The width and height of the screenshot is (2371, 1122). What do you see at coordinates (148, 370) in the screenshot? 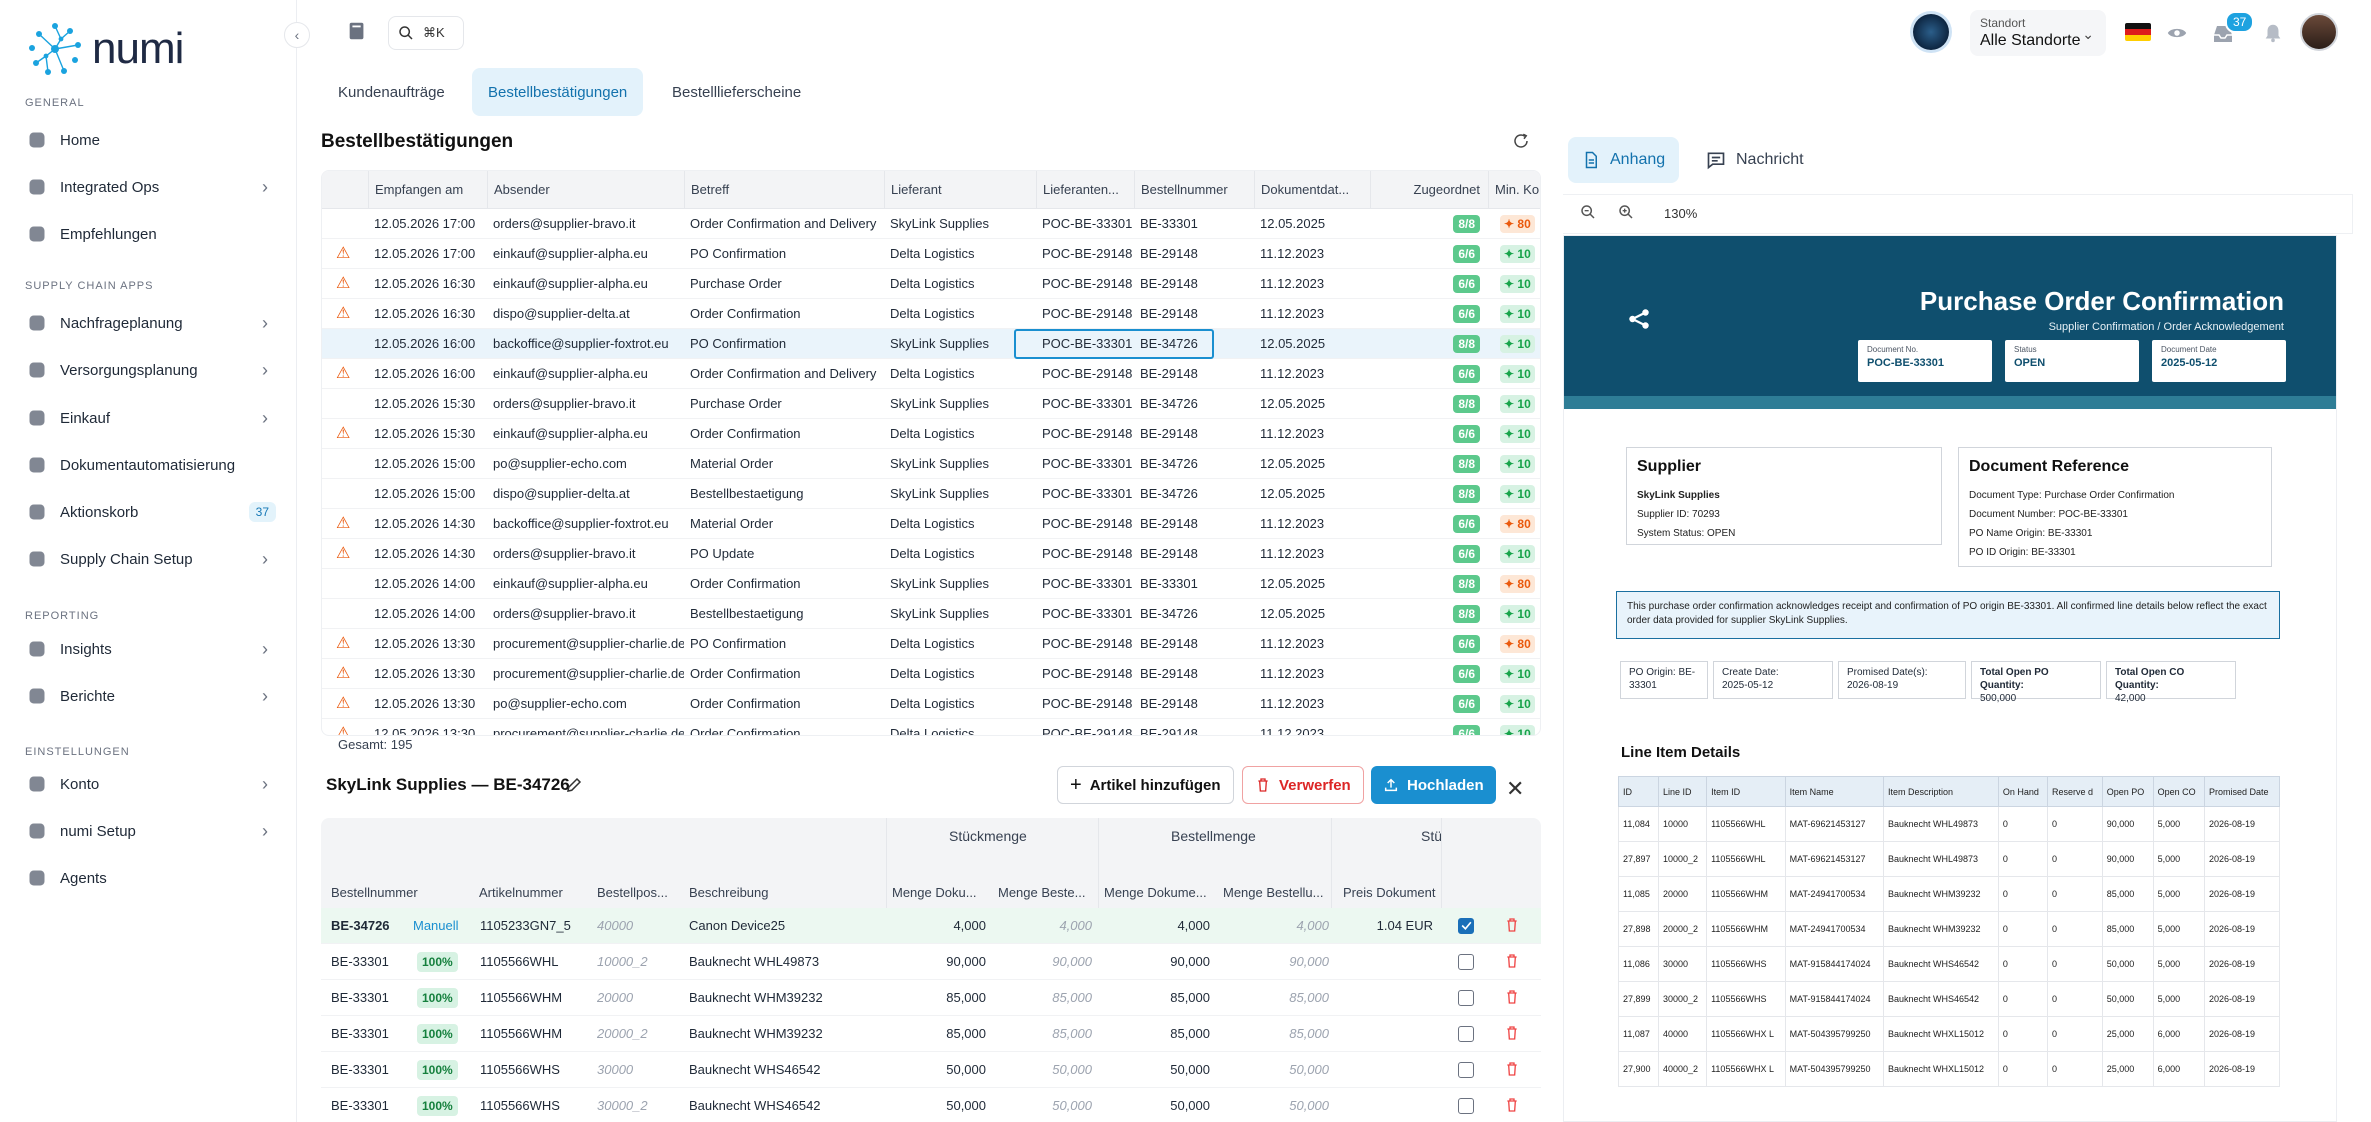
I see `sidebar-item-versorgungsplanung: Versorgungsplanung ›` at bounding box center [148, 370].